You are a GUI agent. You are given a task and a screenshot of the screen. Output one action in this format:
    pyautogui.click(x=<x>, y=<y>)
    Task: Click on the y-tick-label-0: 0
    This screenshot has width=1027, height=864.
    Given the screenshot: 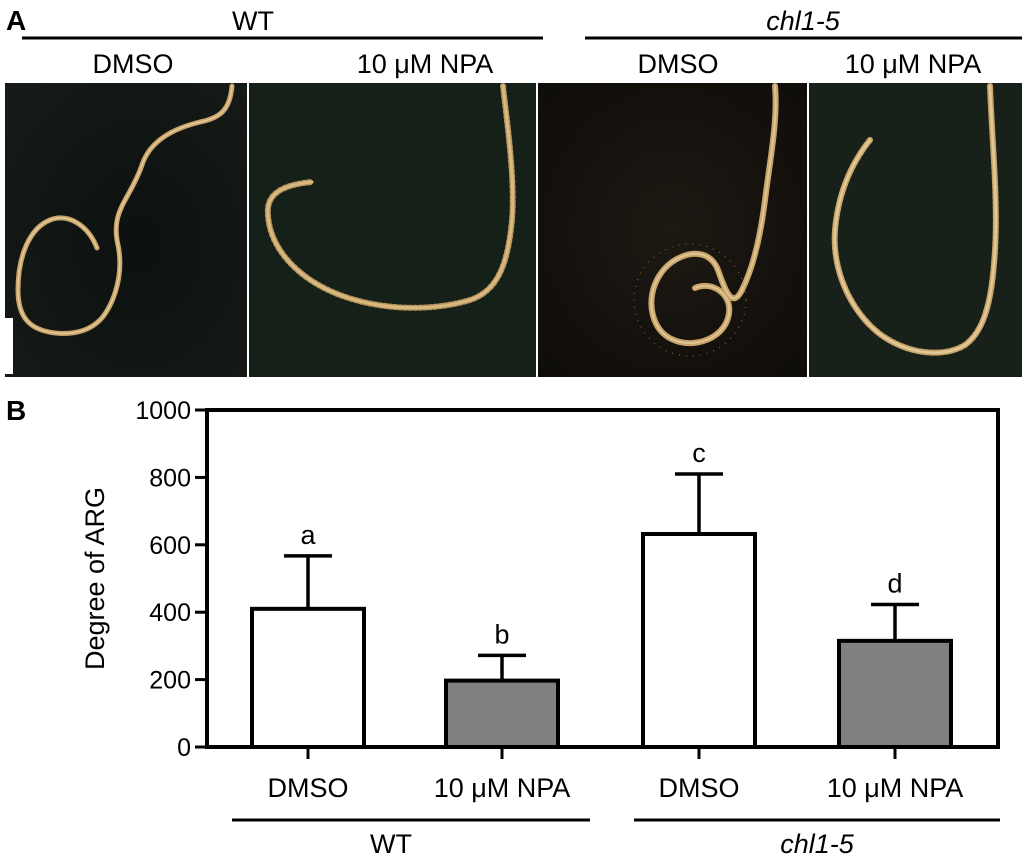 What is the action you would take?
    pyautogui.click(x=184, y=748)
    